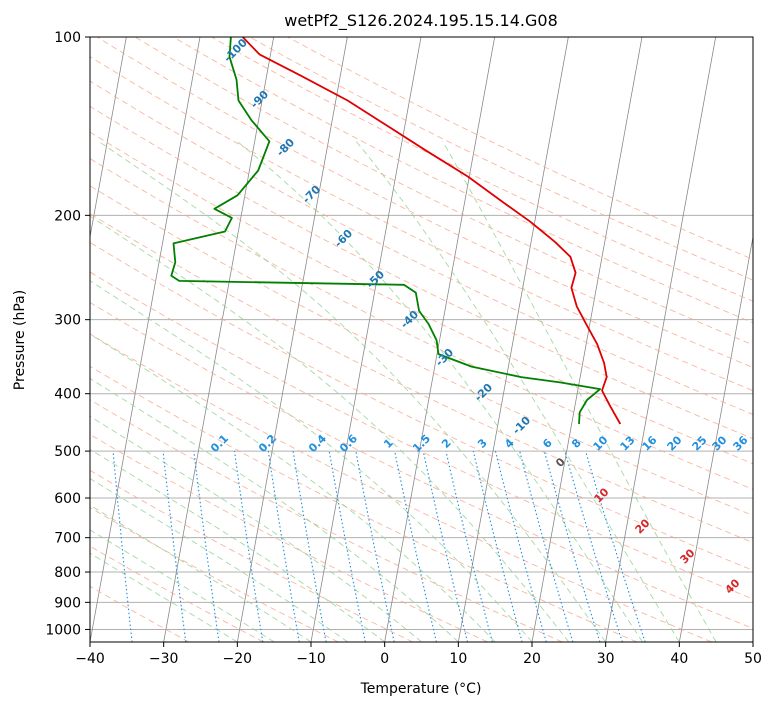 The height and width of the screenshot is (708, 775). Describe the element at coordinates (482, 443) in the screenshot. I see `mixing-ratio-label: 3` at that location.